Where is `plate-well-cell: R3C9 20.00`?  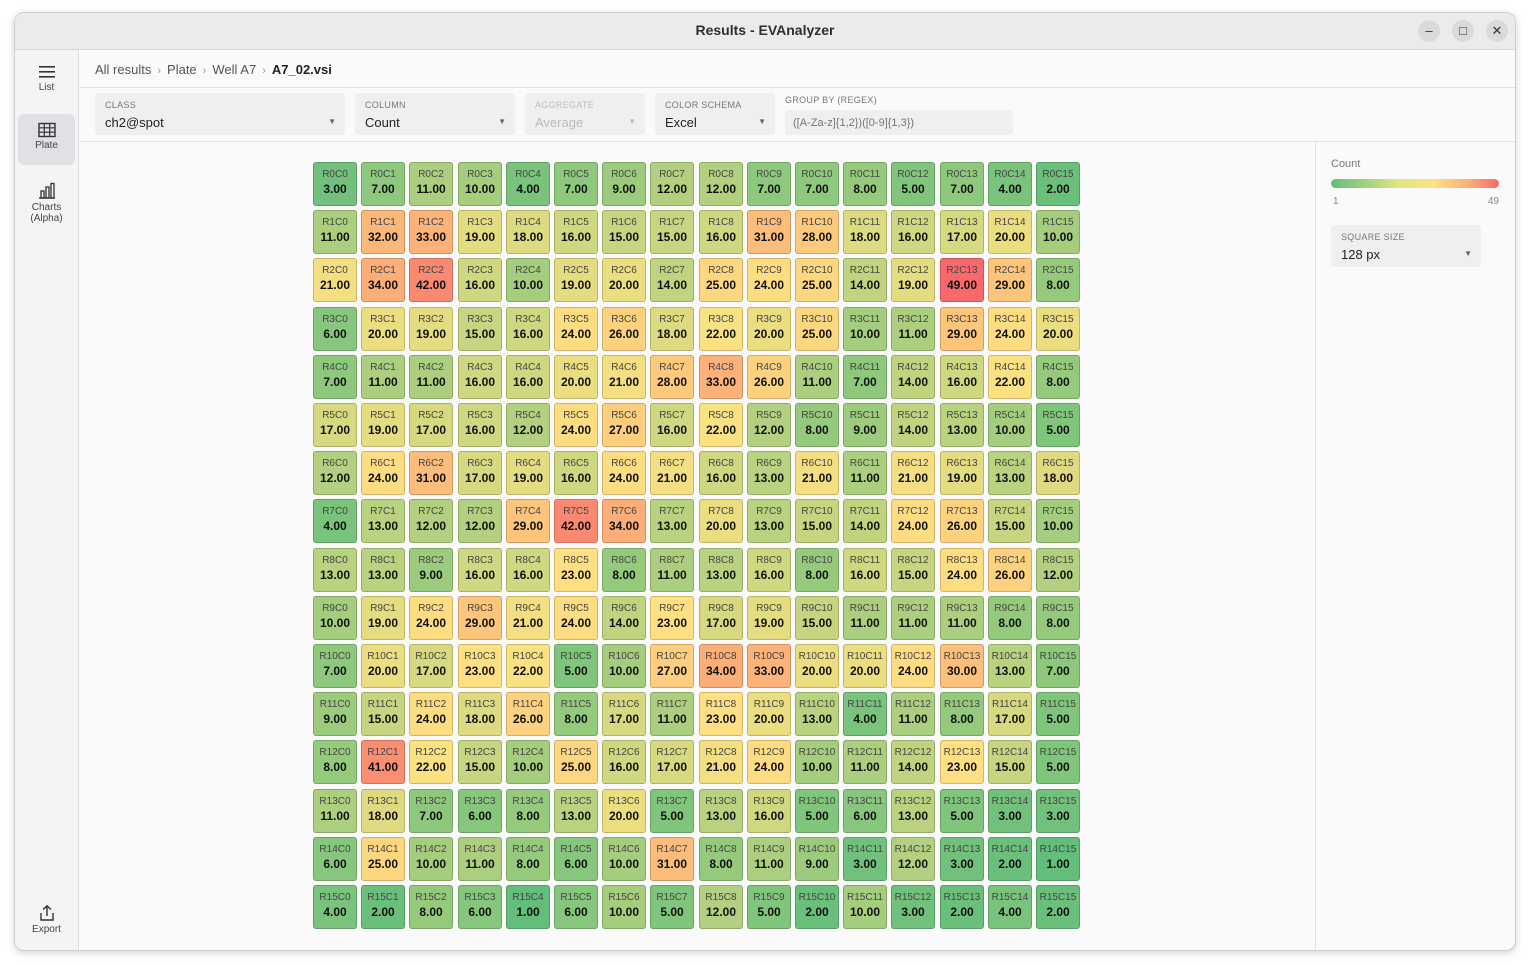
plate-well-cell: R3C9 20.00 is located at coordinates (769, 329).